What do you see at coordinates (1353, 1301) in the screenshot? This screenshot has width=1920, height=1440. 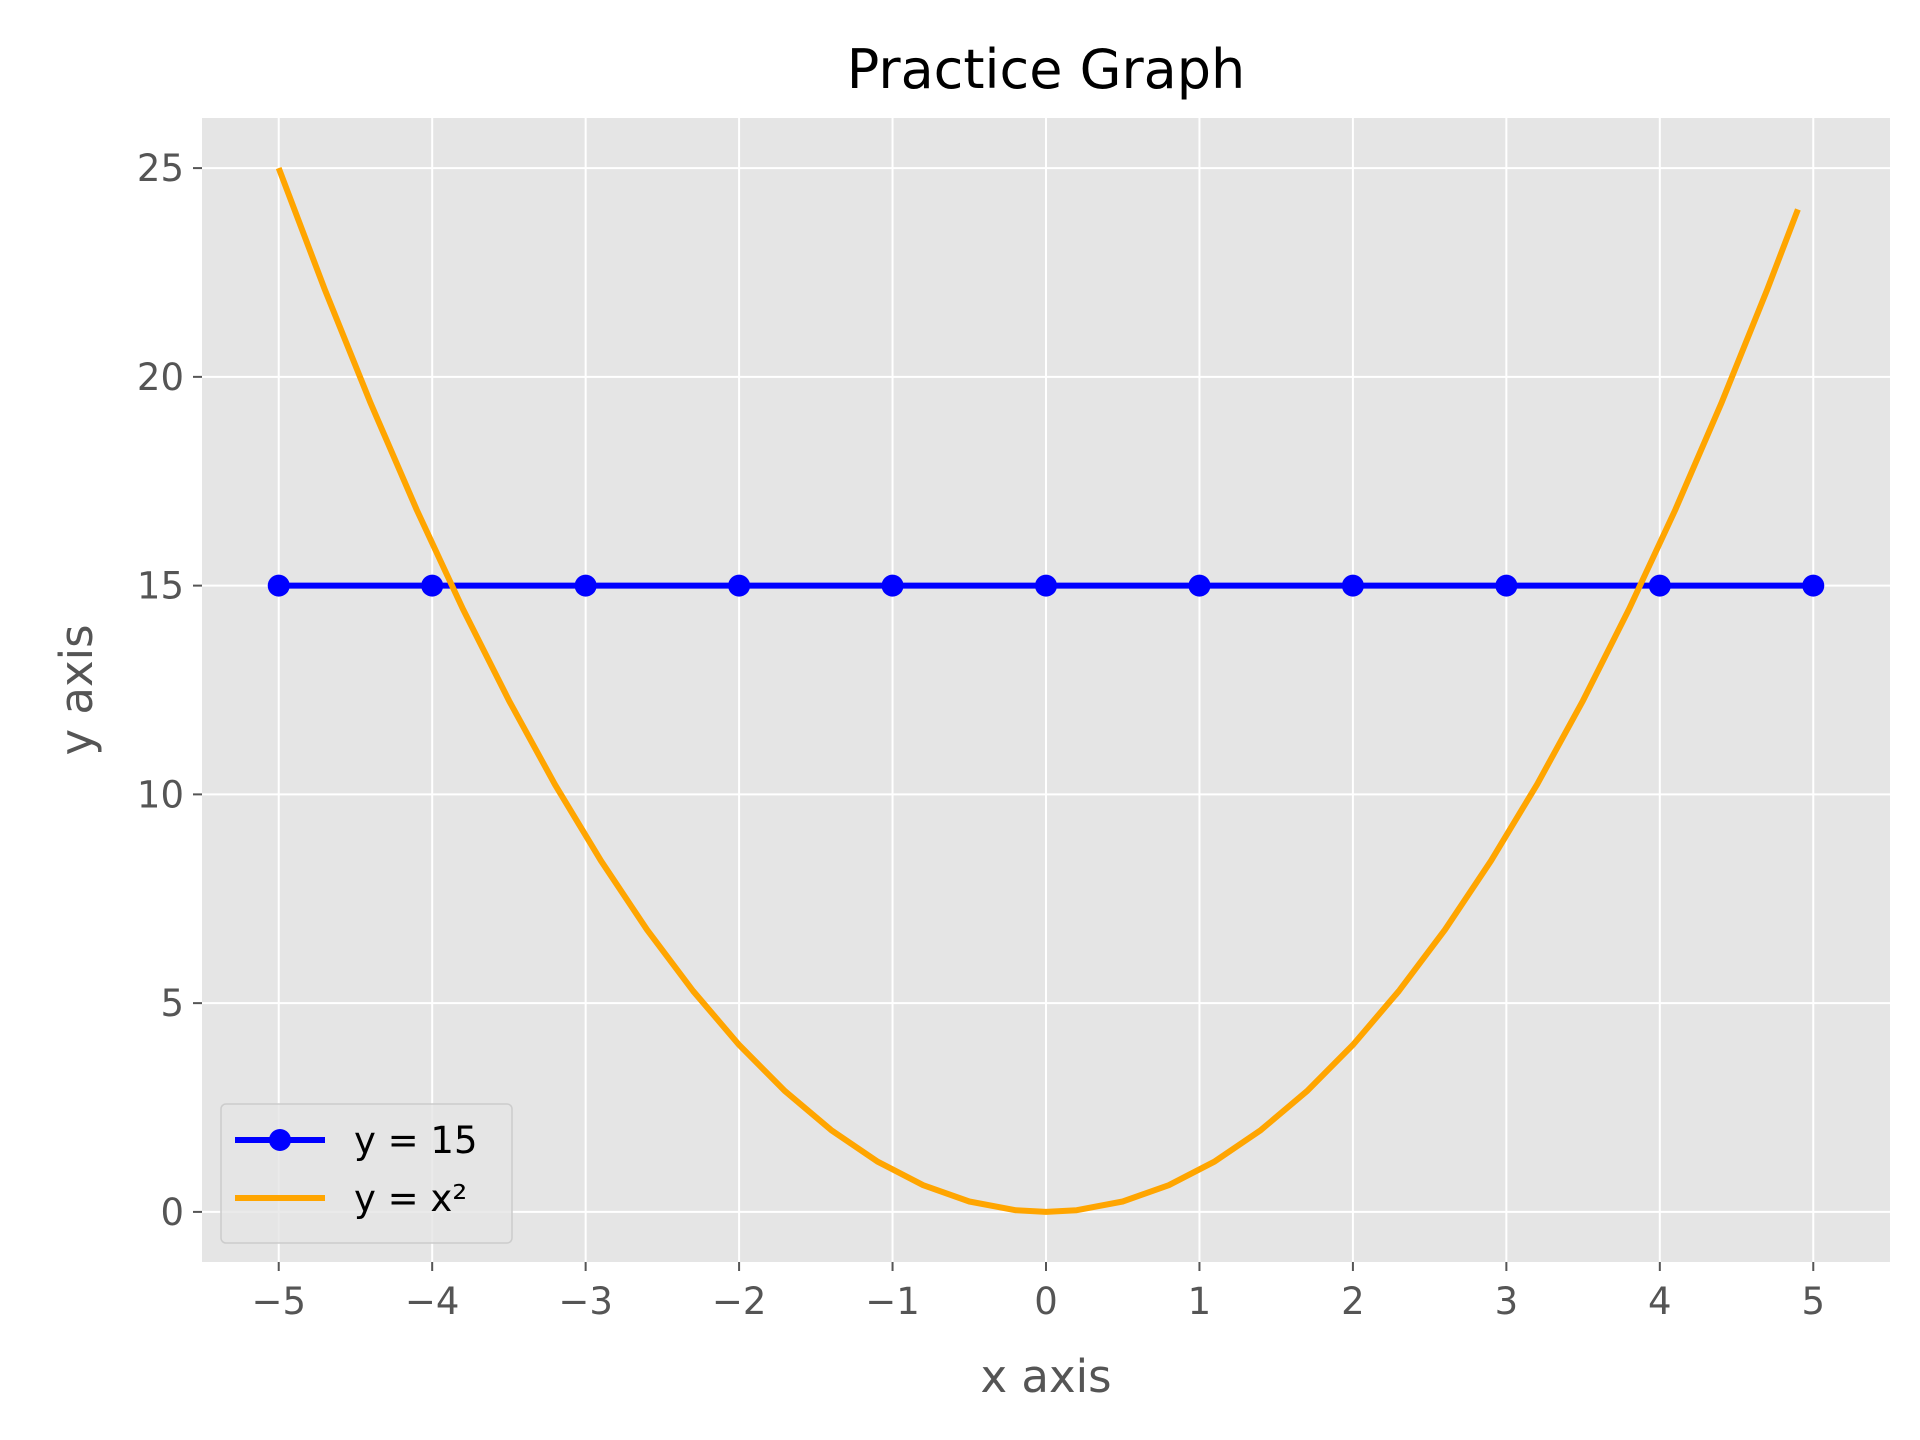 I see `x-tick-label: 2` at bounding box center [1353, 1301].